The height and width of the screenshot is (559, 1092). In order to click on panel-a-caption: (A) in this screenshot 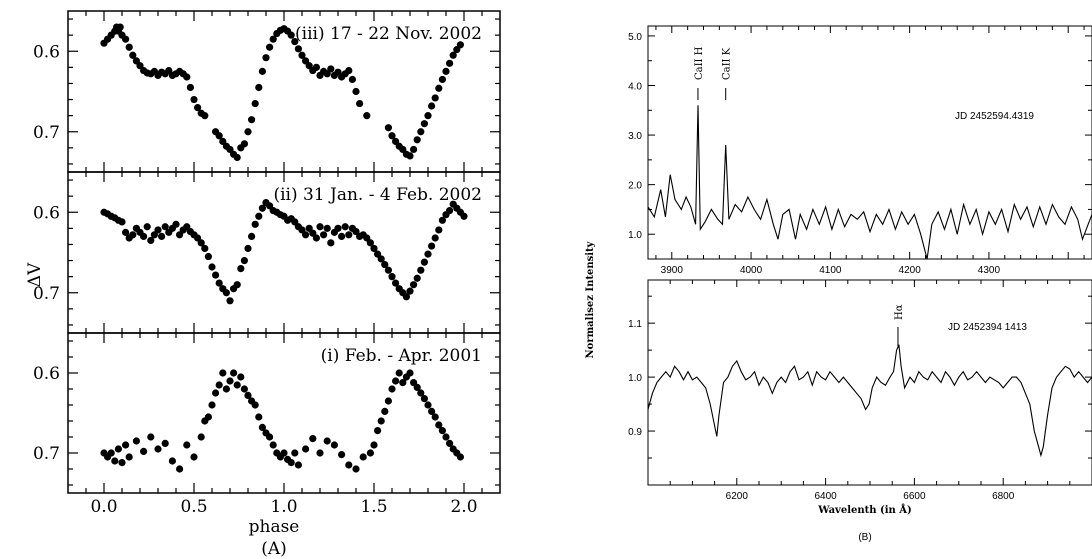, I will do `click(274, 549)`.